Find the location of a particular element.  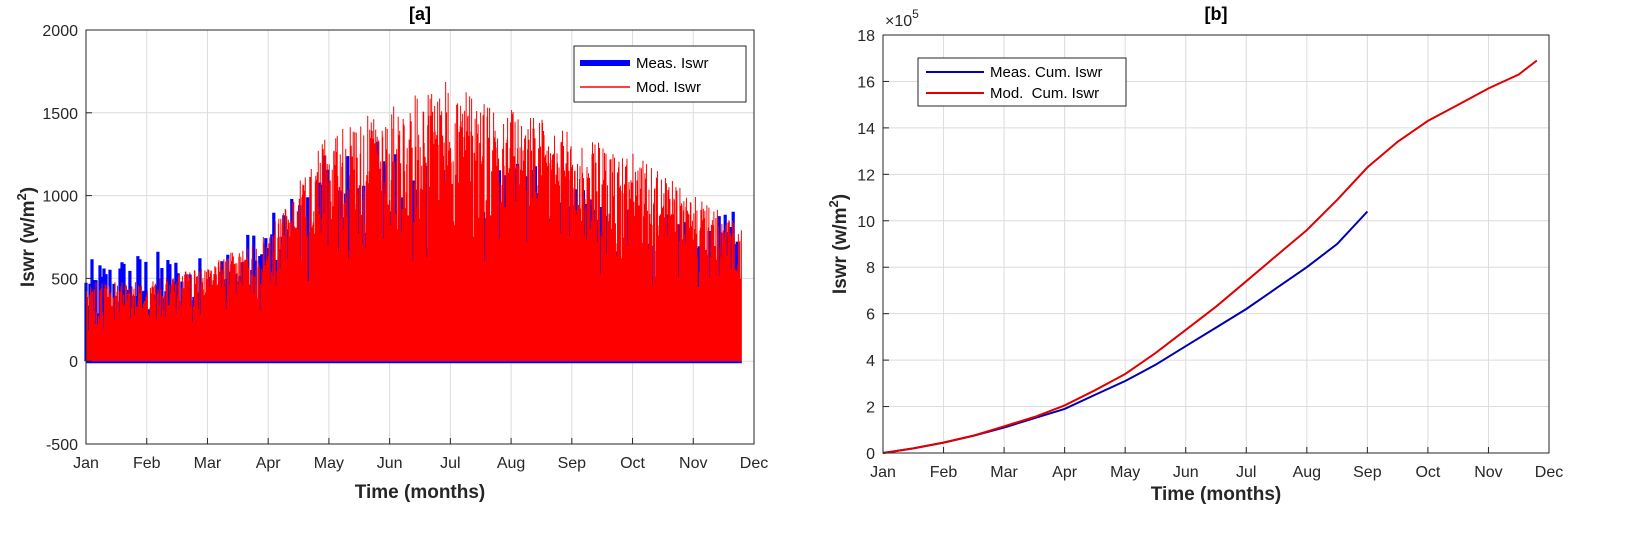

y-tick-label: 2 is located at coordinates (870, 408).